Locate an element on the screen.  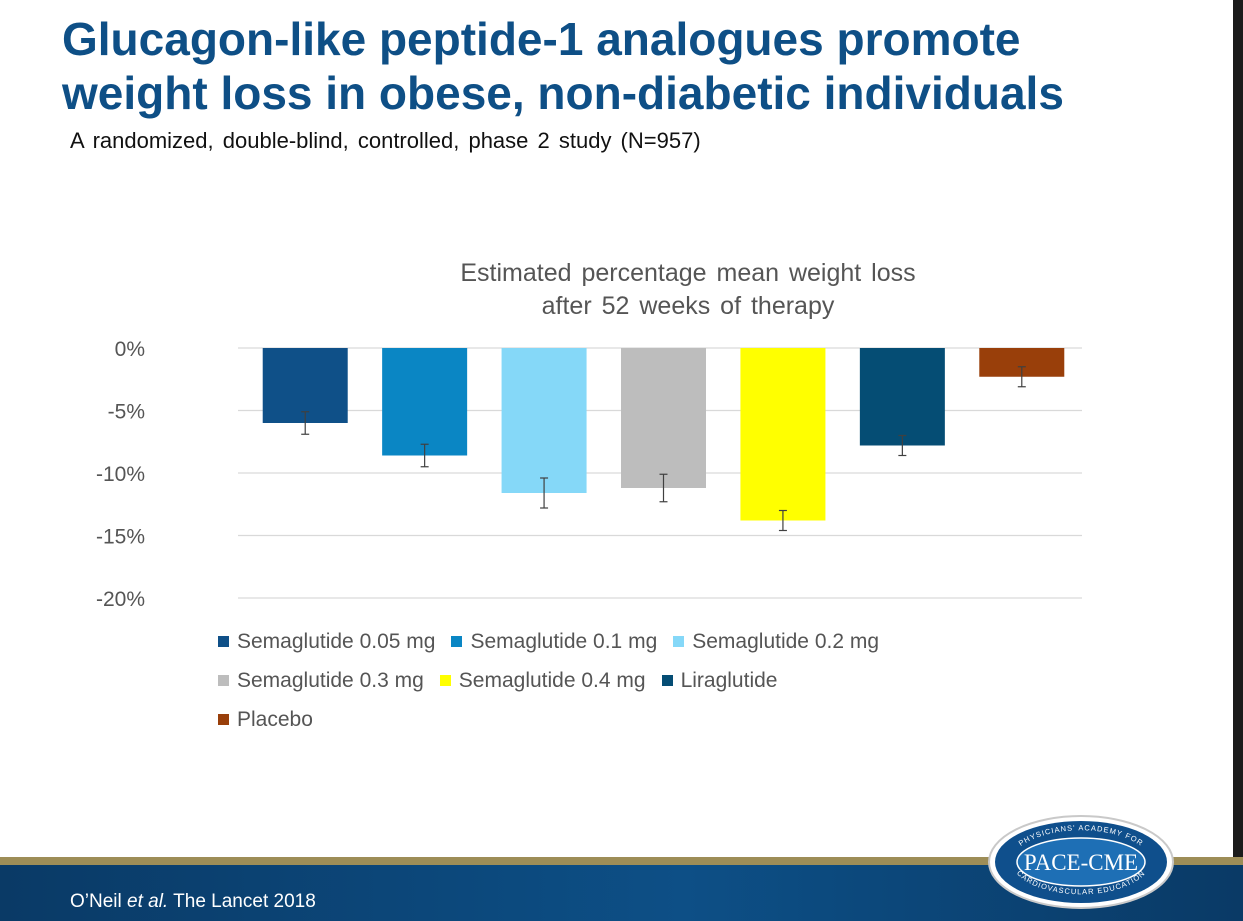
legend-label: Semaglutide 0.1 mg is located at coordinates (564, 641).